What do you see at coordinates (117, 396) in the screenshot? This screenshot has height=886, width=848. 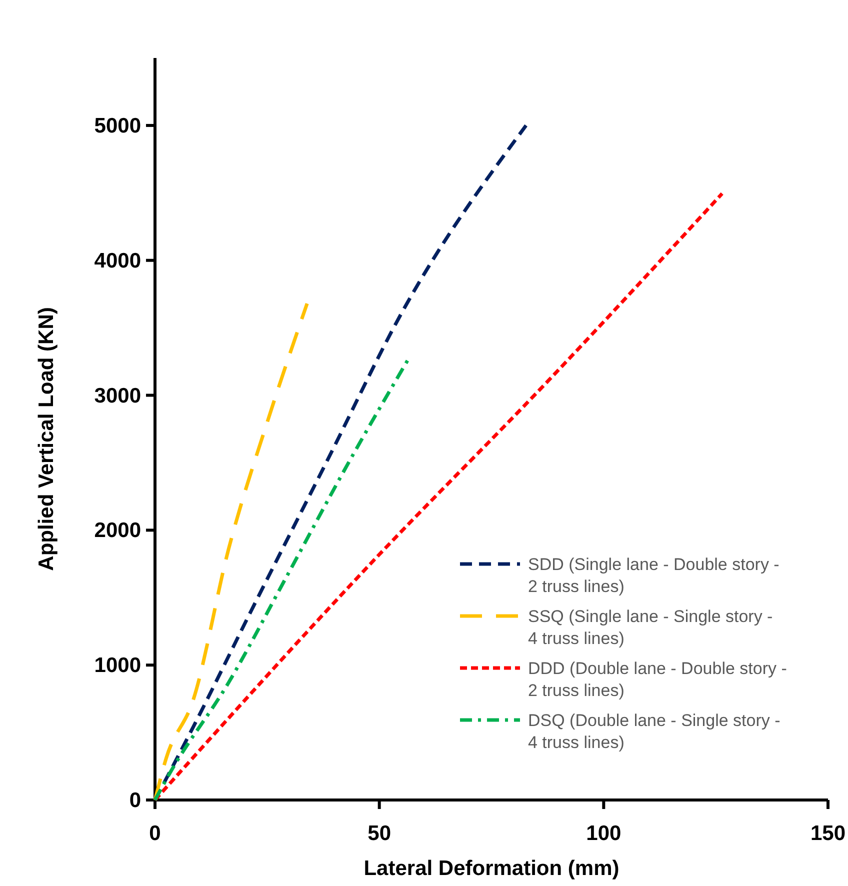 I see `y-tick-label: 3000` at bounding box center [117, 396].